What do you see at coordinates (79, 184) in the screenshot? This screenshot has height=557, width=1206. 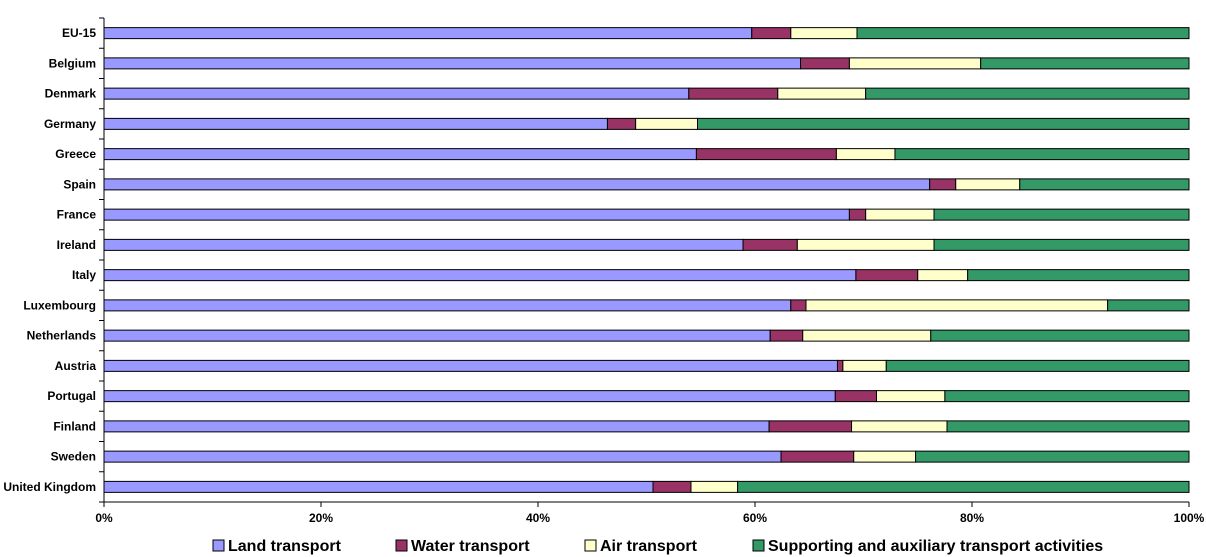 I see `category-label: Spain` at bounding box center [79, 184].